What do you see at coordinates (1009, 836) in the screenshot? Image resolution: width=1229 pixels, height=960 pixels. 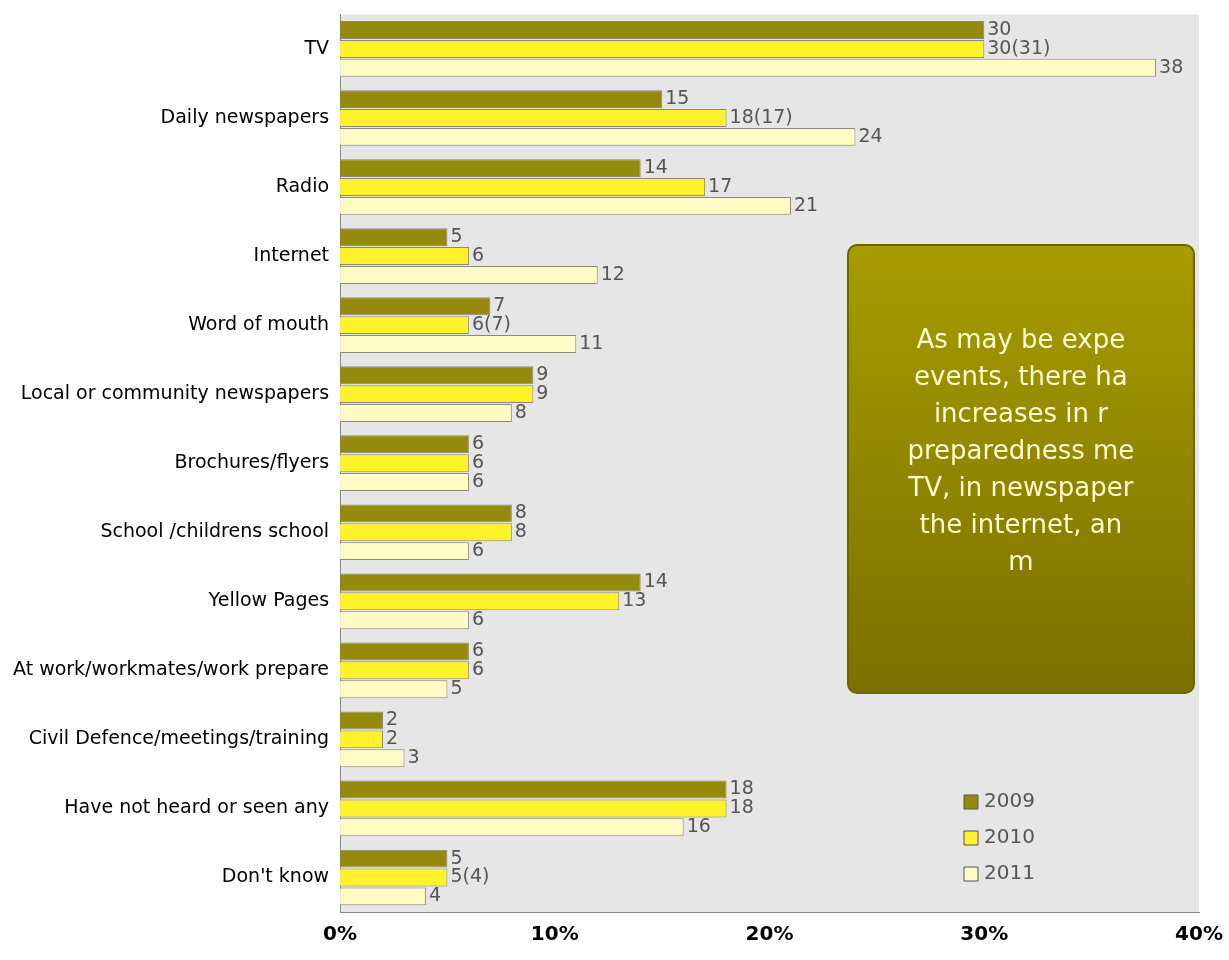 I see `legend-label: 2010` at bounding box center [1009, 836].